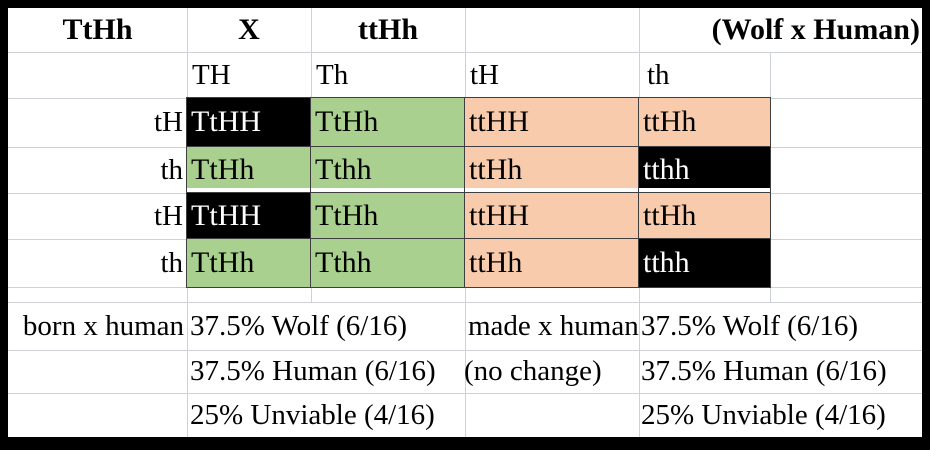 The width and height of the screenshot is (930, 450). I want to click on cell-col-gamete-1: TH, so click(211, 75).